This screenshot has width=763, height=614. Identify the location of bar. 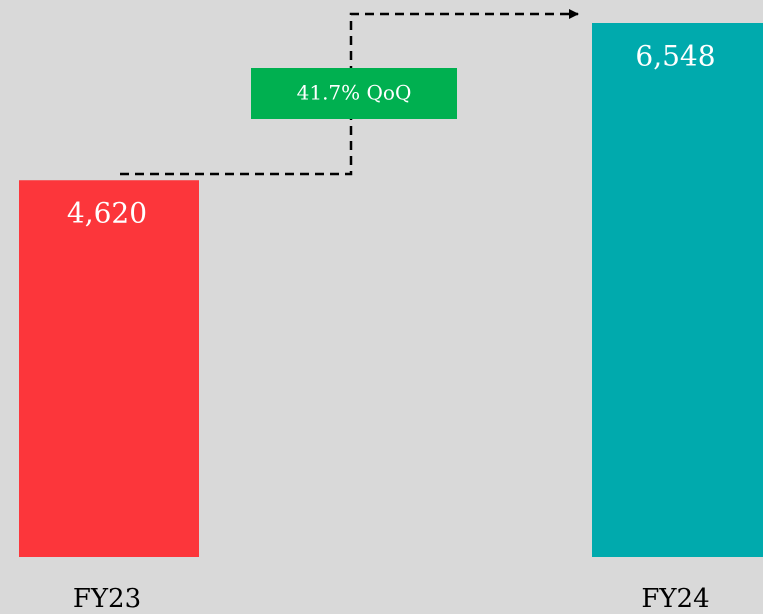
(109, 369).